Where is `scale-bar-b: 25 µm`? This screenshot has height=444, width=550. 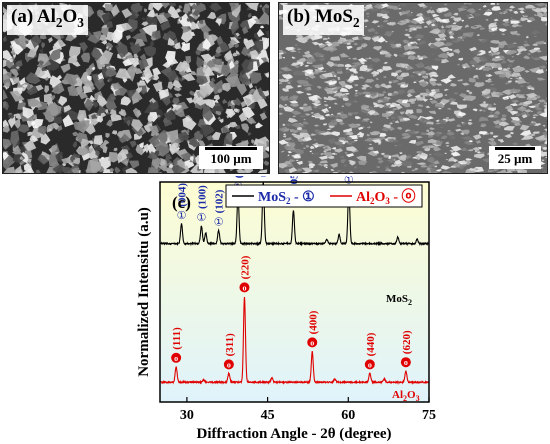 scale-bar-b: 25 µm is located at coordinates (515, 157).